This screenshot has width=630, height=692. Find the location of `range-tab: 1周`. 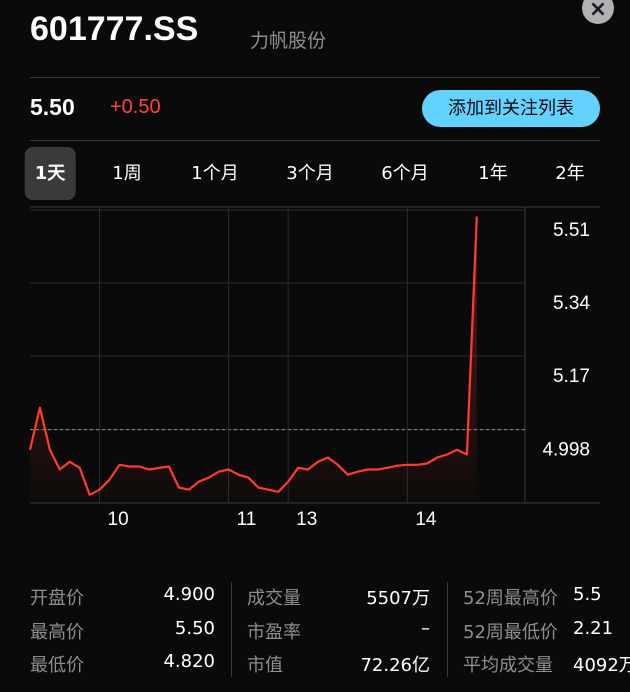

range-tab: 1周 is located at coordinates (127, 173).